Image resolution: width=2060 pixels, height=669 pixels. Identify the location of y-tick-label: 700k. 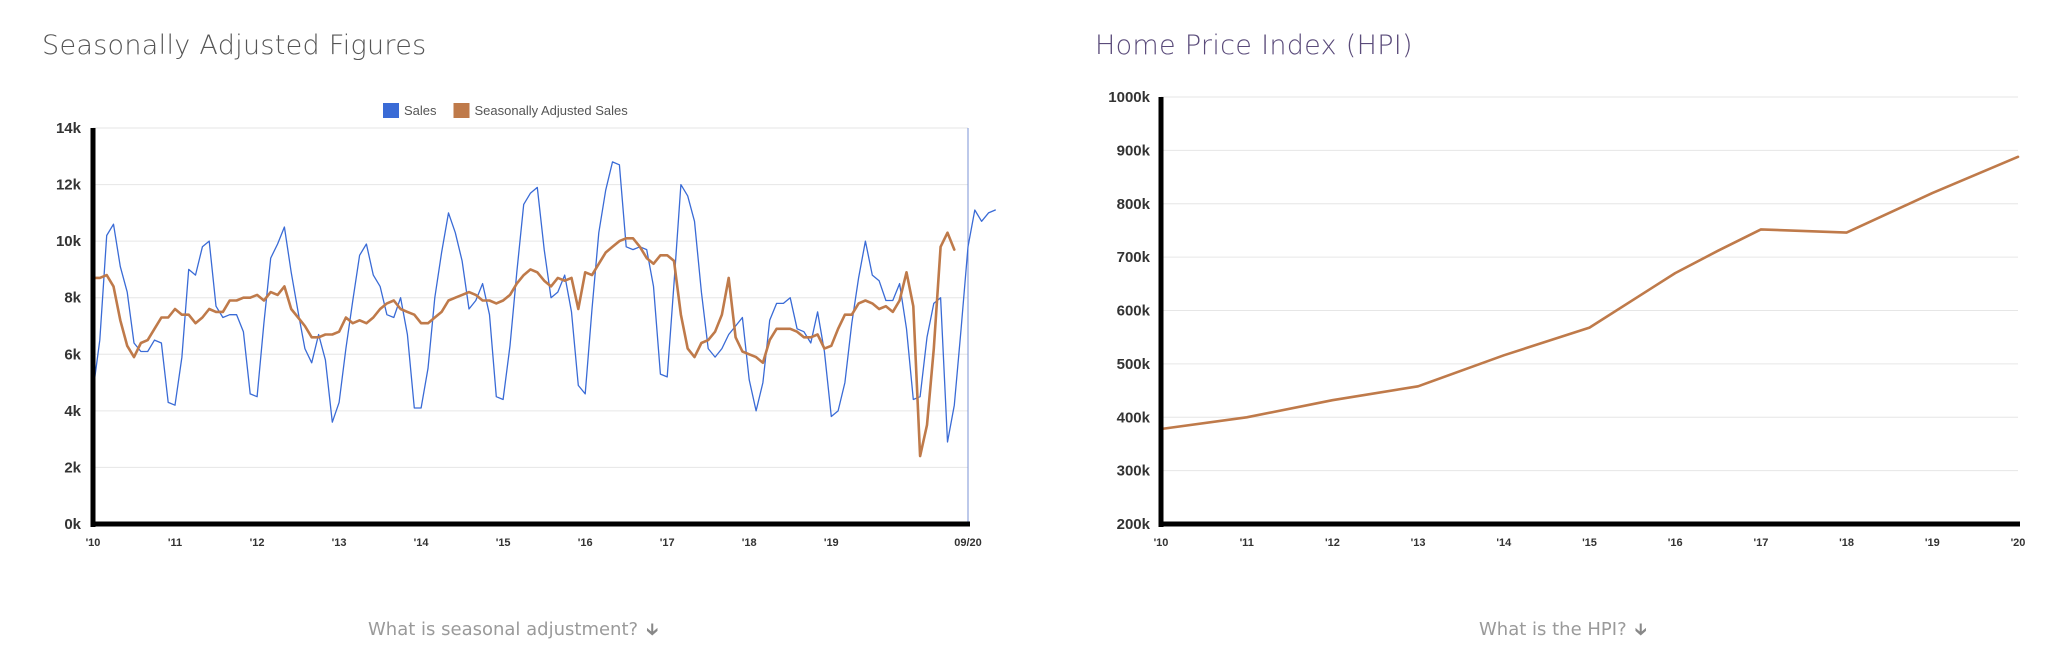
(1134, 257).